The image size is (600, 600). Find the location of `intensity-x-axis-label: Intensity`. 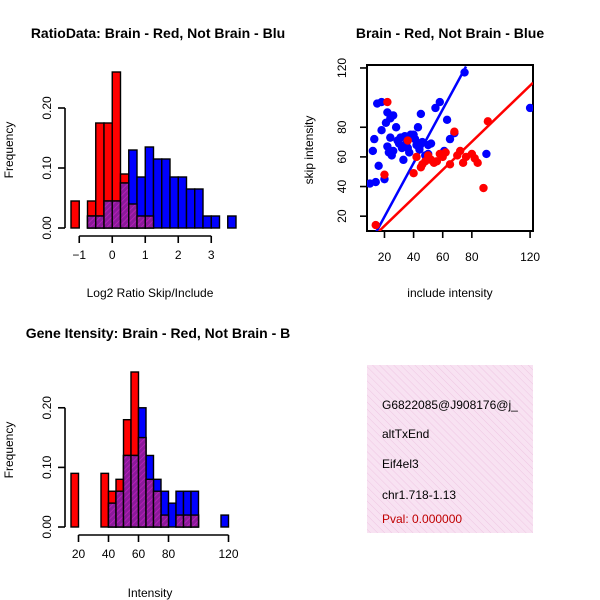

intensity-x-axis-label: Intensity is located at coordinates (150, 593).